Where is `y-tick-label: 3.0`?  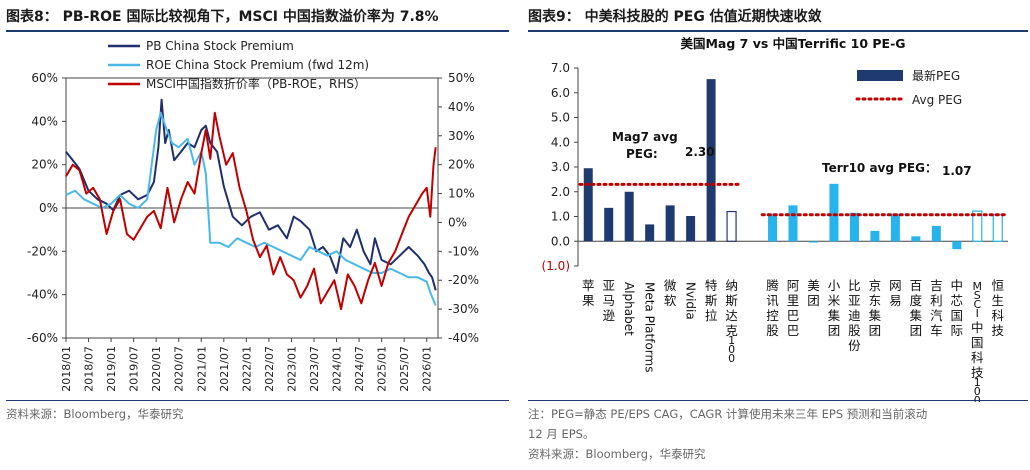
y-tick-label: 3.0 is located at coordinates (560, 167).